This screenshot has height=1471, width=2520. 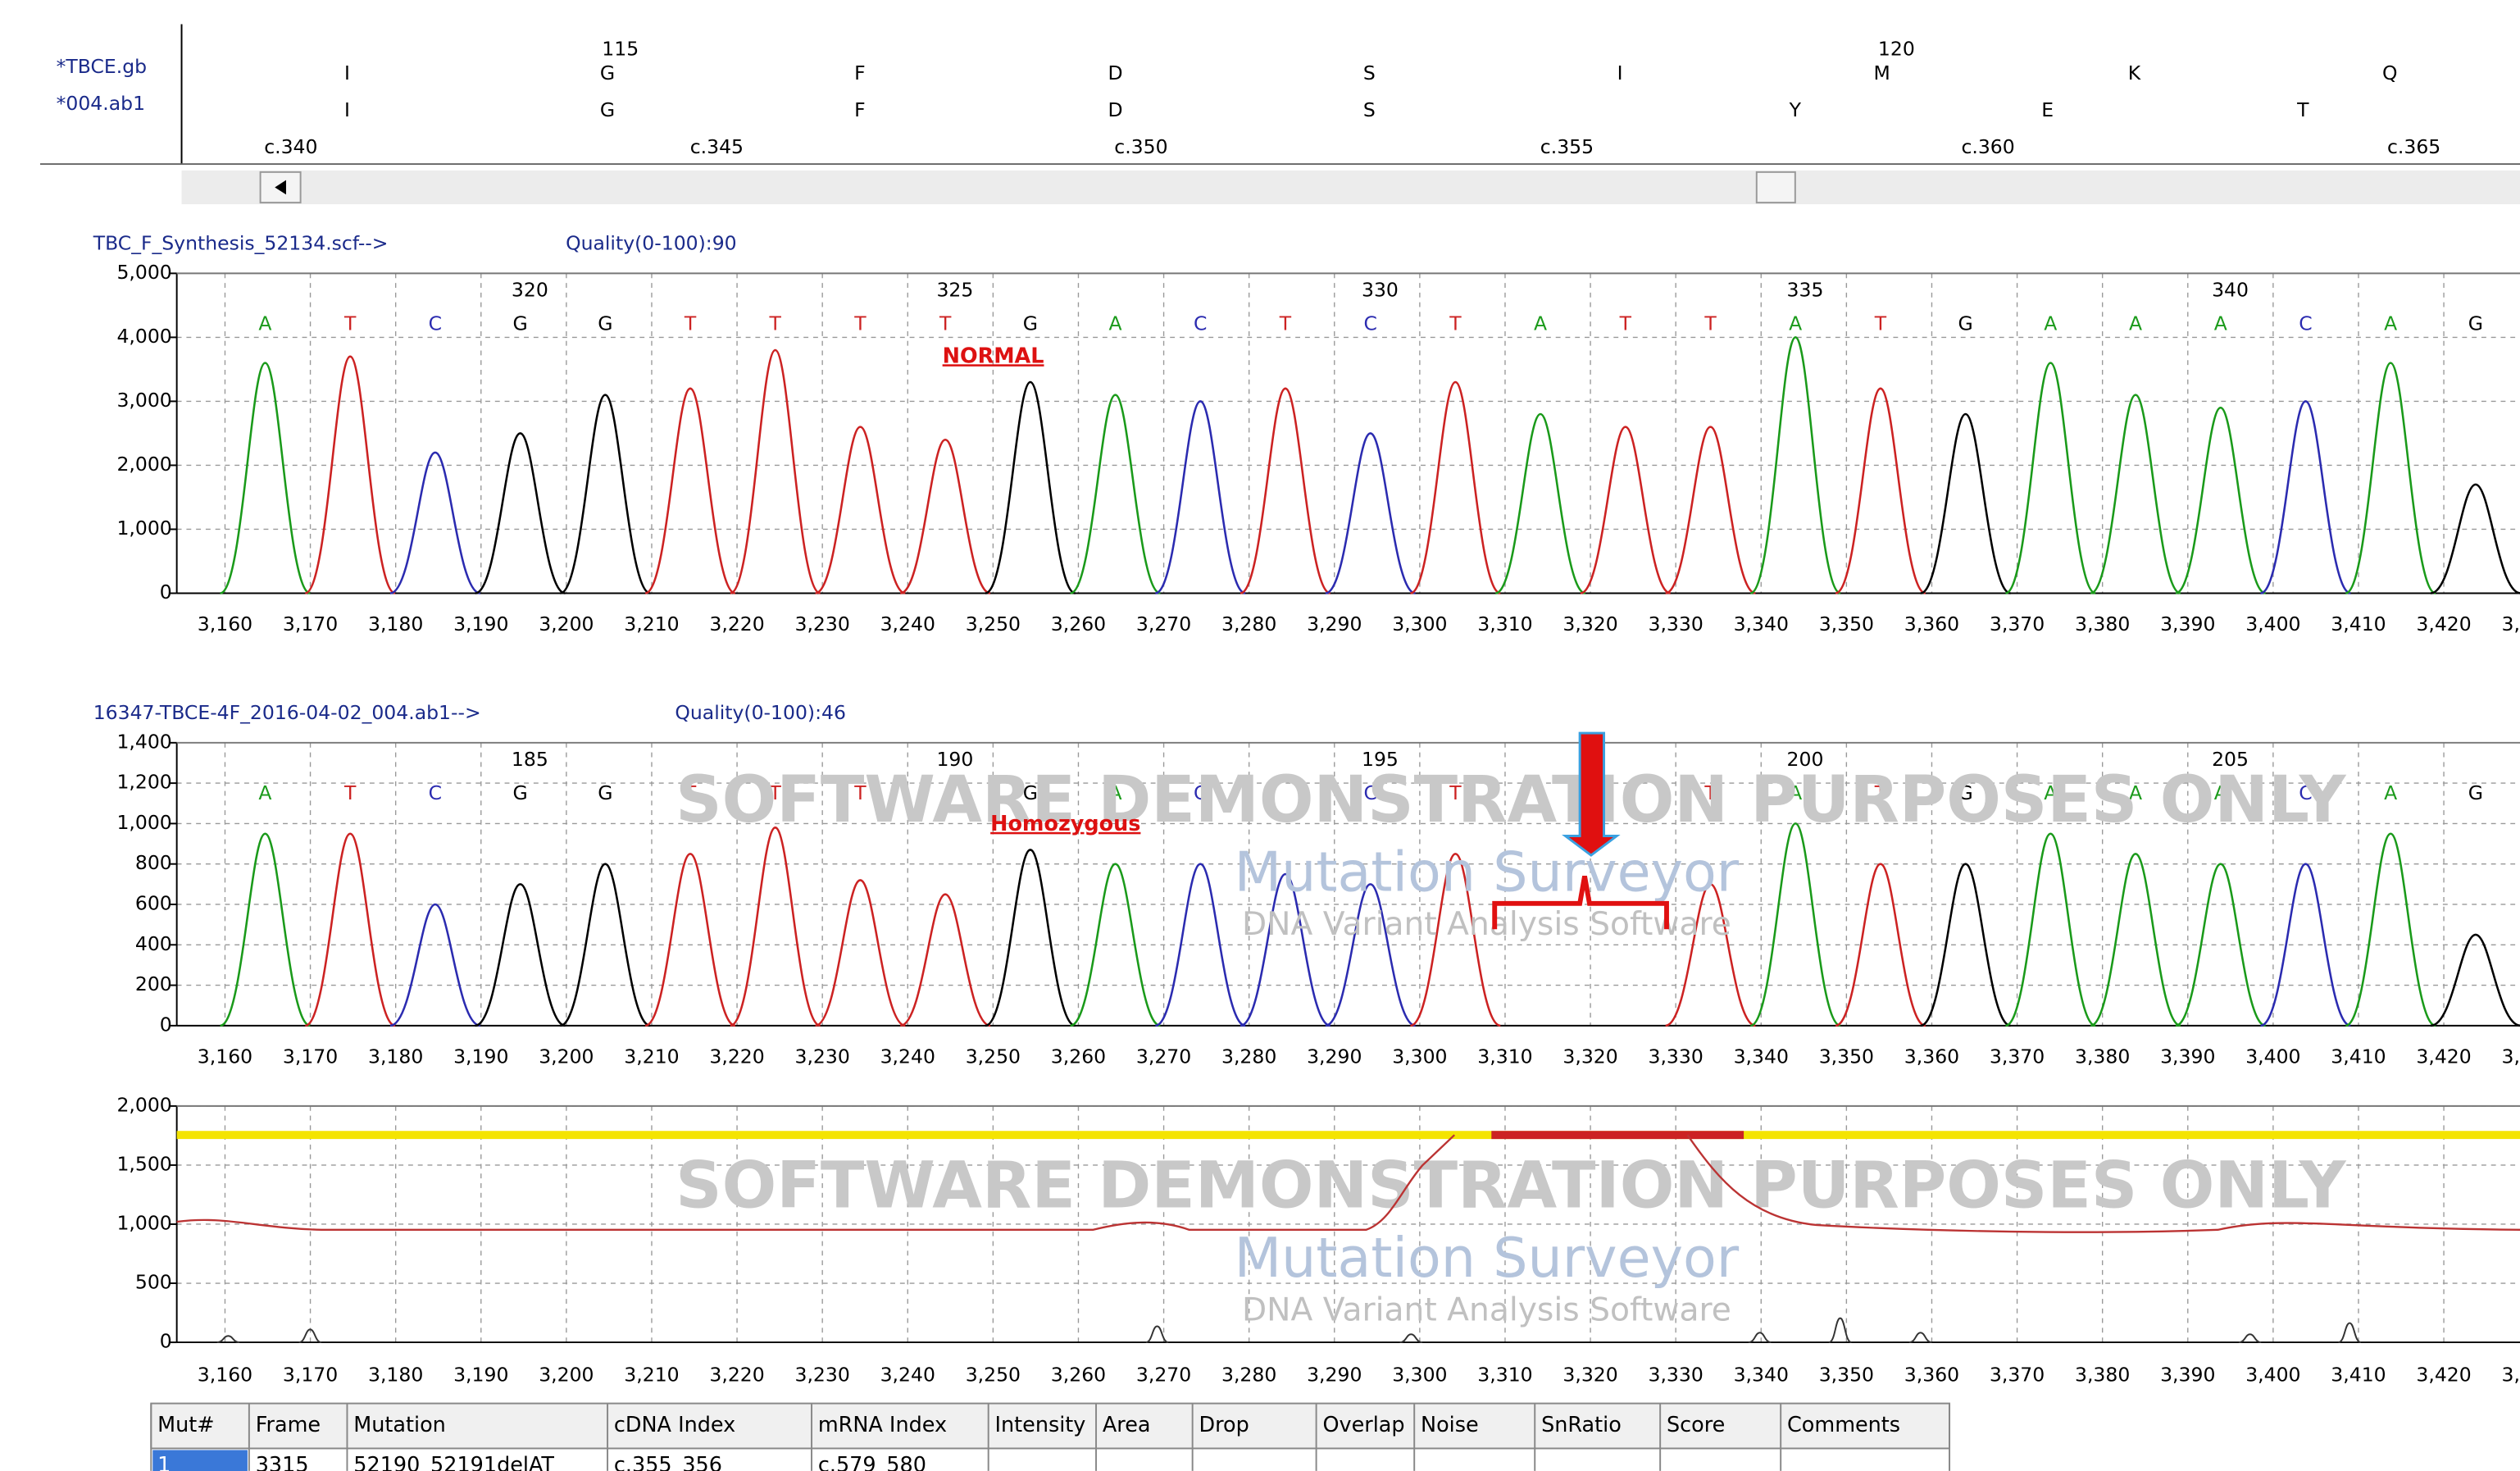 I want to click on table-header: cDNA Index, so click(x=674, y=1425).